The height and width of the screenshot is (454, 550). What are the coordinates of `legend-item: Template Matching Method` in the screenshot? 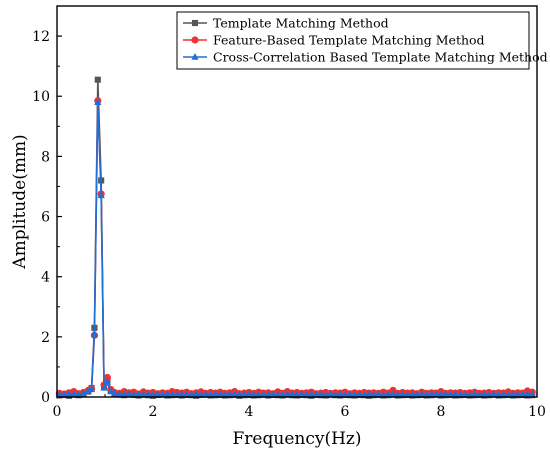 It's located at (286, 23).